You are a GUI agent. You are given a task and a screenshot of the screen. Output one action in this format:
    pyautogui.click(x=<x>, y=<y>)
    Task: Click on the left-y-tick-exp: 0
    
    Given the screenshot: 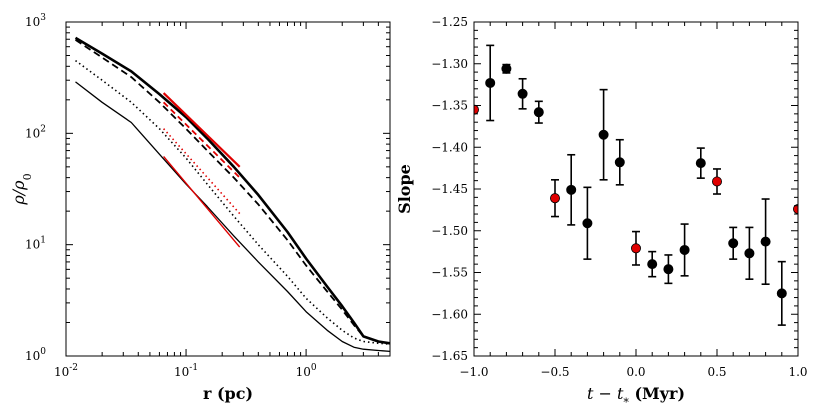 What is the action you would take?
    pyautogui.click(x=43, y=352)
    